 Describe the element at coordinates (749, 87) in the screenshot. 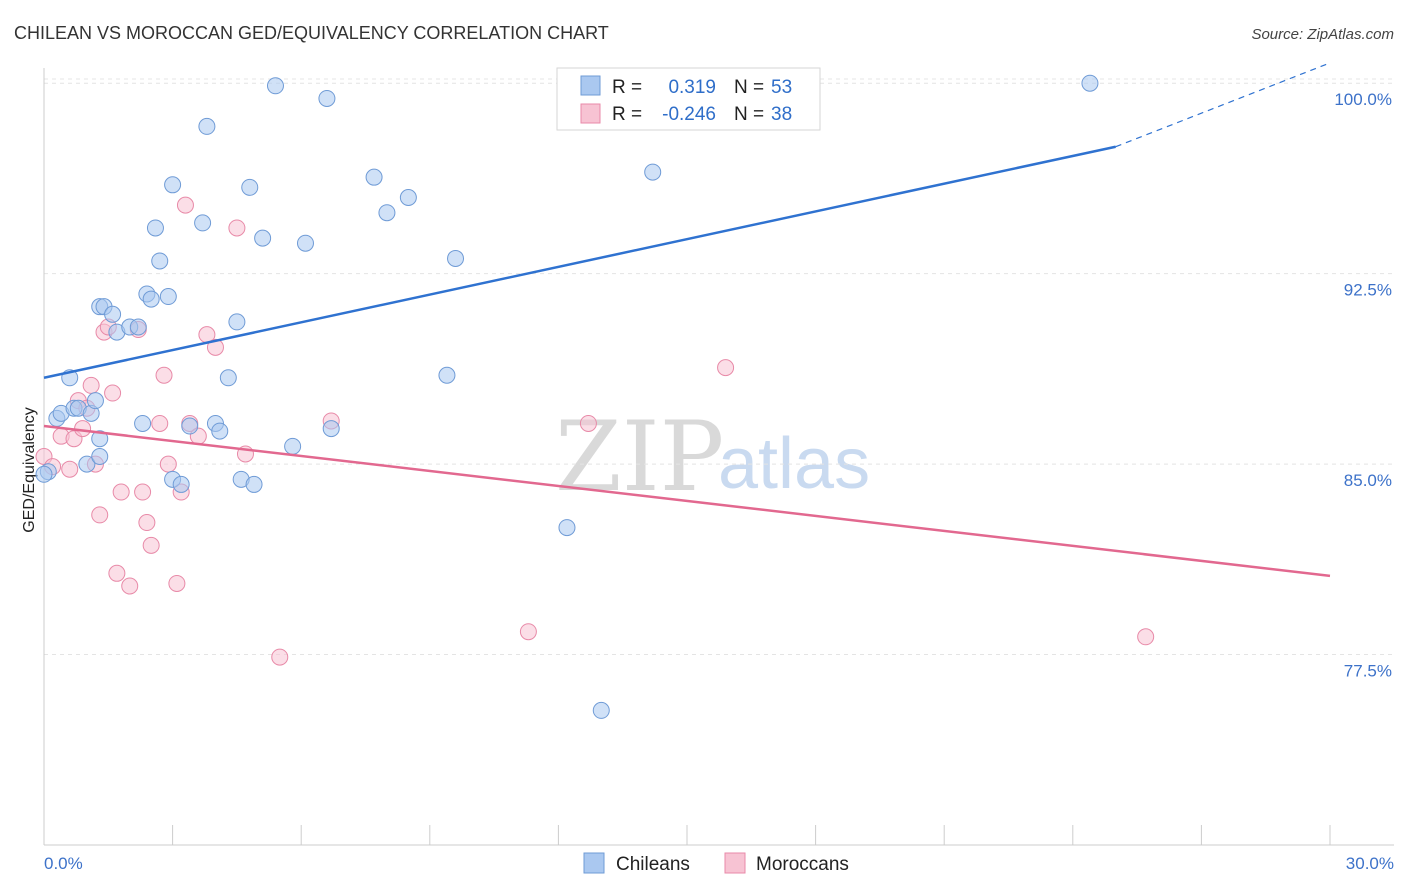

I see `legend-n-label-chileans: N =` at that location.